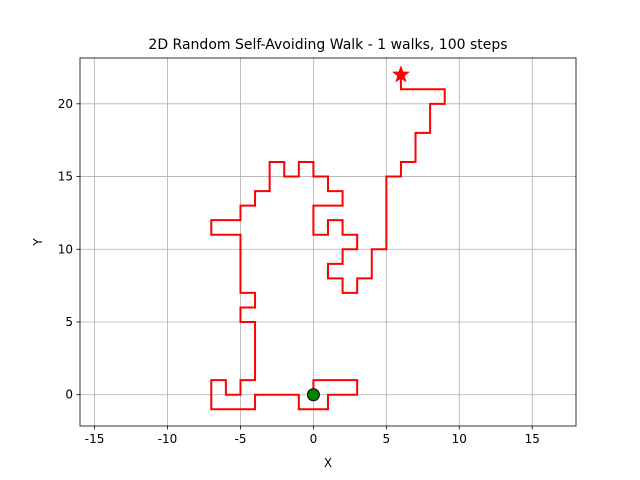 Image resolution: width=640 pixels, height=480 pixels. What do you see at coordinates (69, 322) in the screenshot?
I see `y-tick-label: 5` at bounding box center [69, 322].